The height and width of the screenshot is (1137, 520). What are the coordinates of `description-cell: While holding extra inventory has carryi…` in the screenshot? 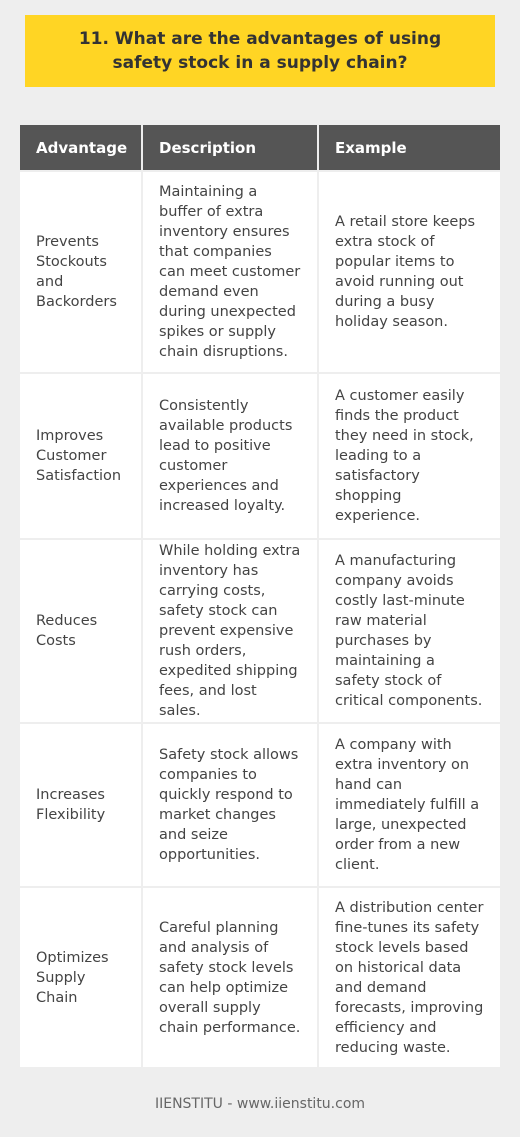 It's located at (230, 630).